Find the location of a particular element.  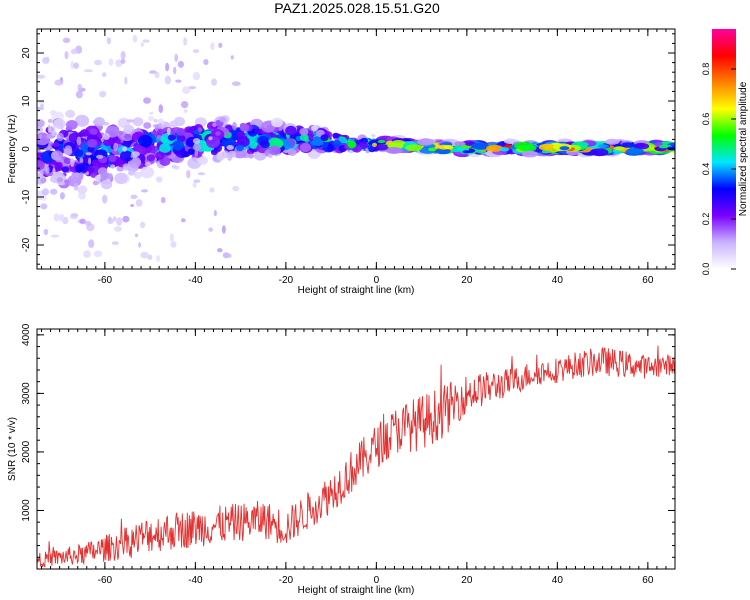

spectrogram-y-axis-label: Frequency (Hz) is located at coordinates (12, 149).